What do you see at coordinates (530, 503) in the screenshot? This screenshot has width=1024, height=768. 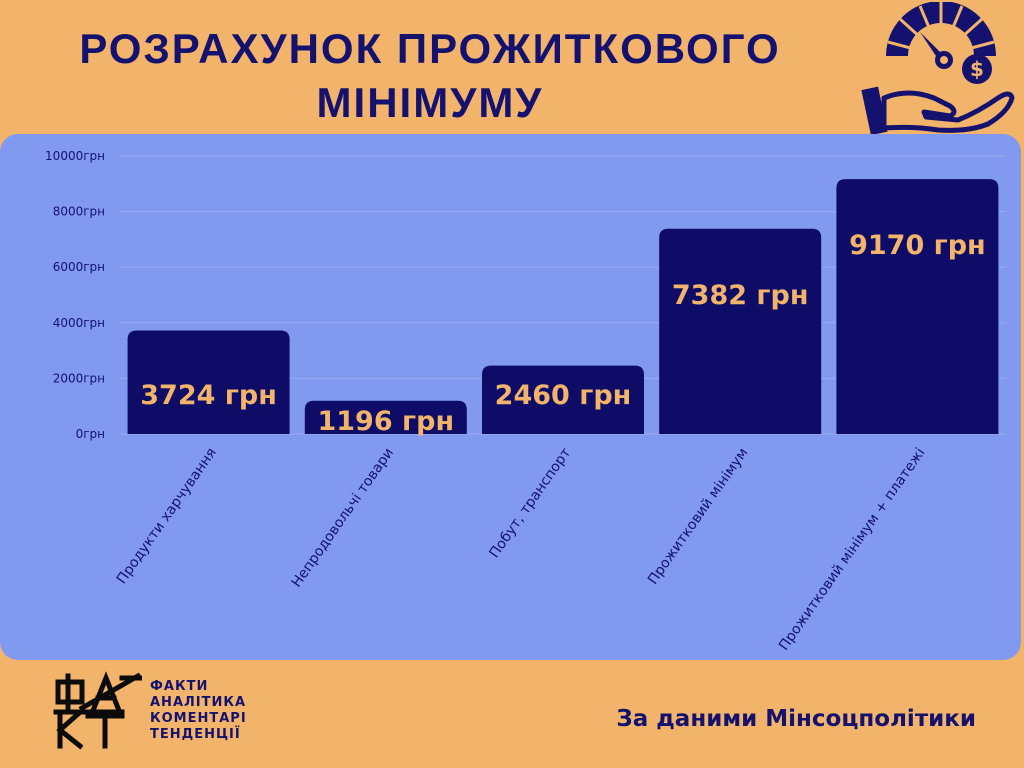 I see `x-category-label: Побут, транспорт` at bounding box center [530, 503].